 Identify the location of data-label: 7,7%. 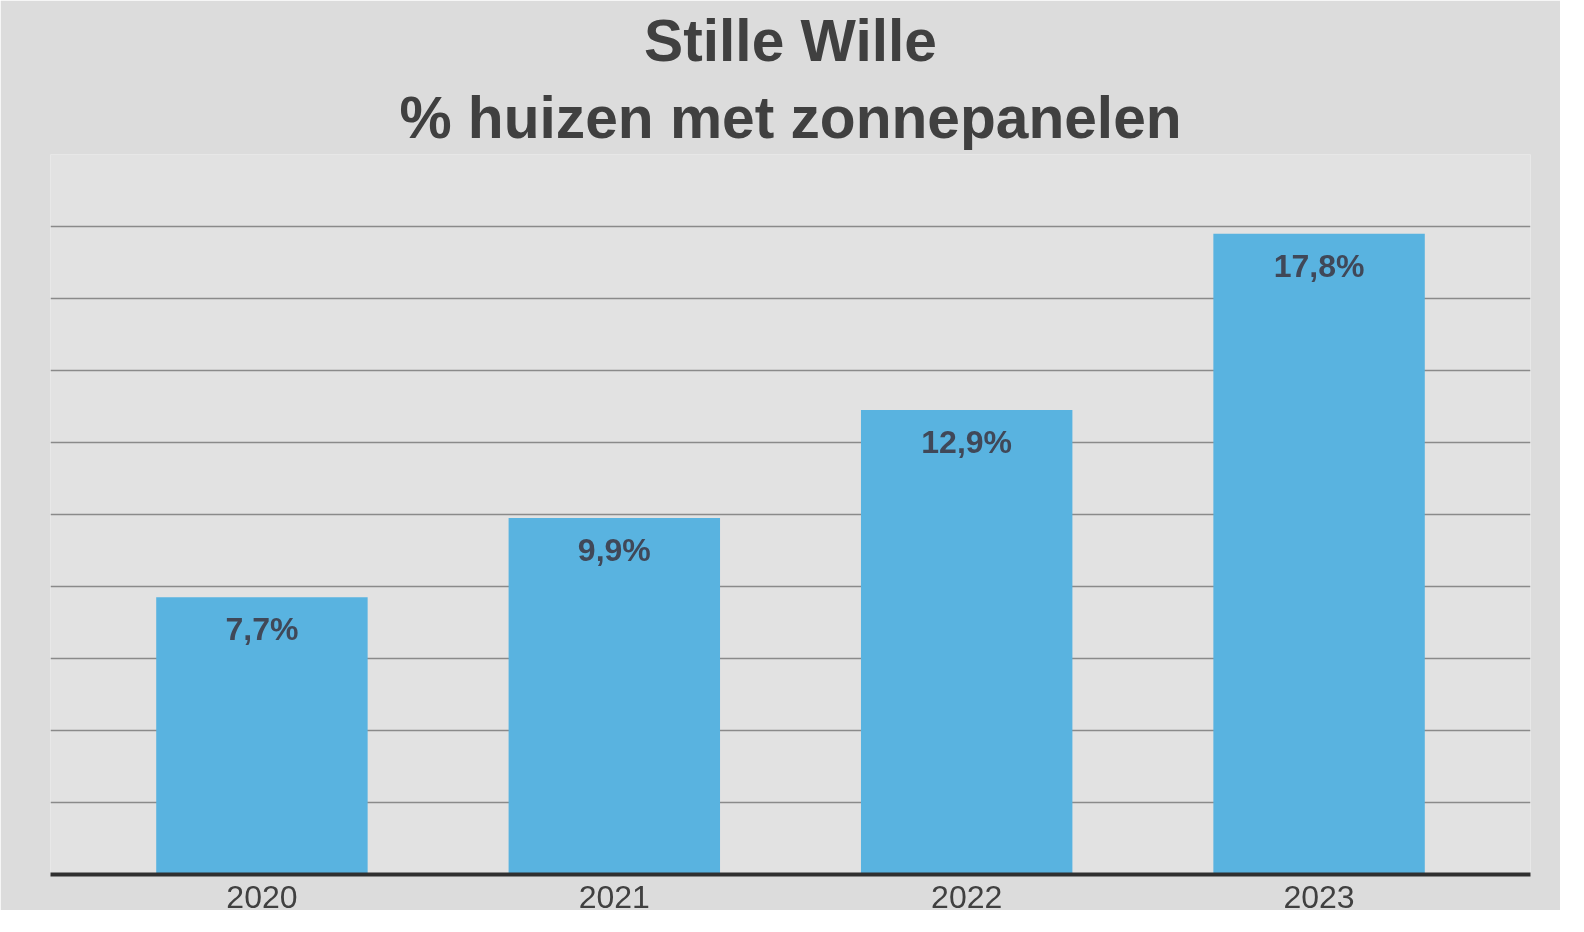
(262, 629).